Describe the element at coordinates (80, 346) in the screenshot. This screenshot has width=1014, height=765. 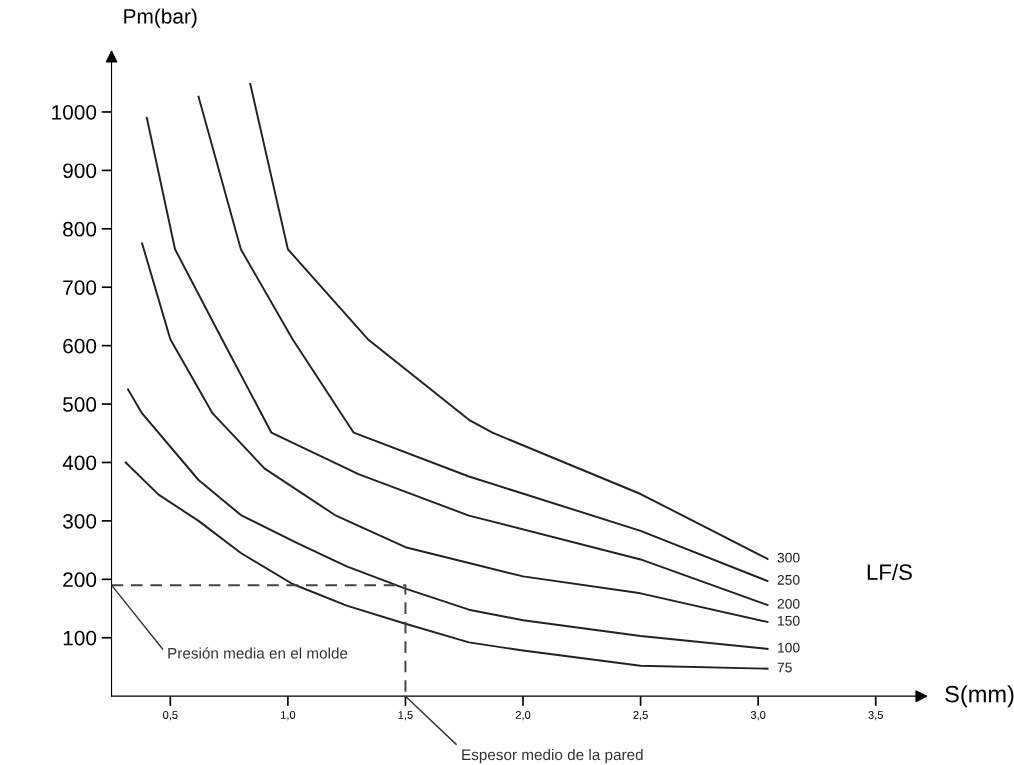
I see `y-tick-label: 600` at that location.